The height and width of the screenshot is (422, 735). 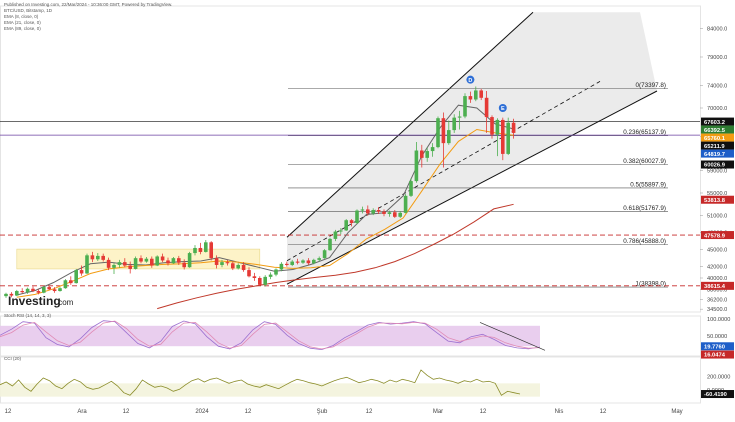 What do you see at coordinates (651, 85) in the screenshot?
I see `fib-label-0: 0(73397.8)` at bounding box center [651, 85].